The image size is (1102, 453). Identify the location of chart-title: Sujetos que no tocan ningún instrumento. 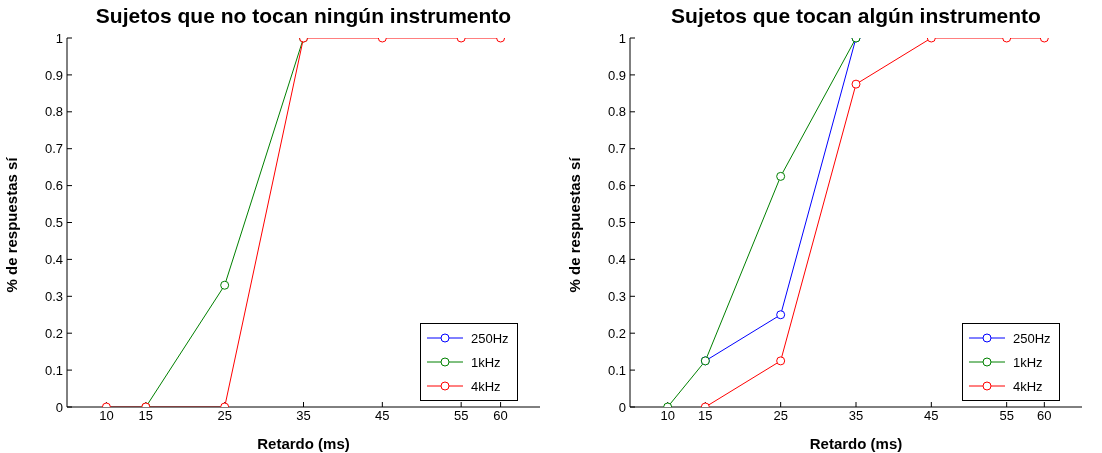
(303, 16).